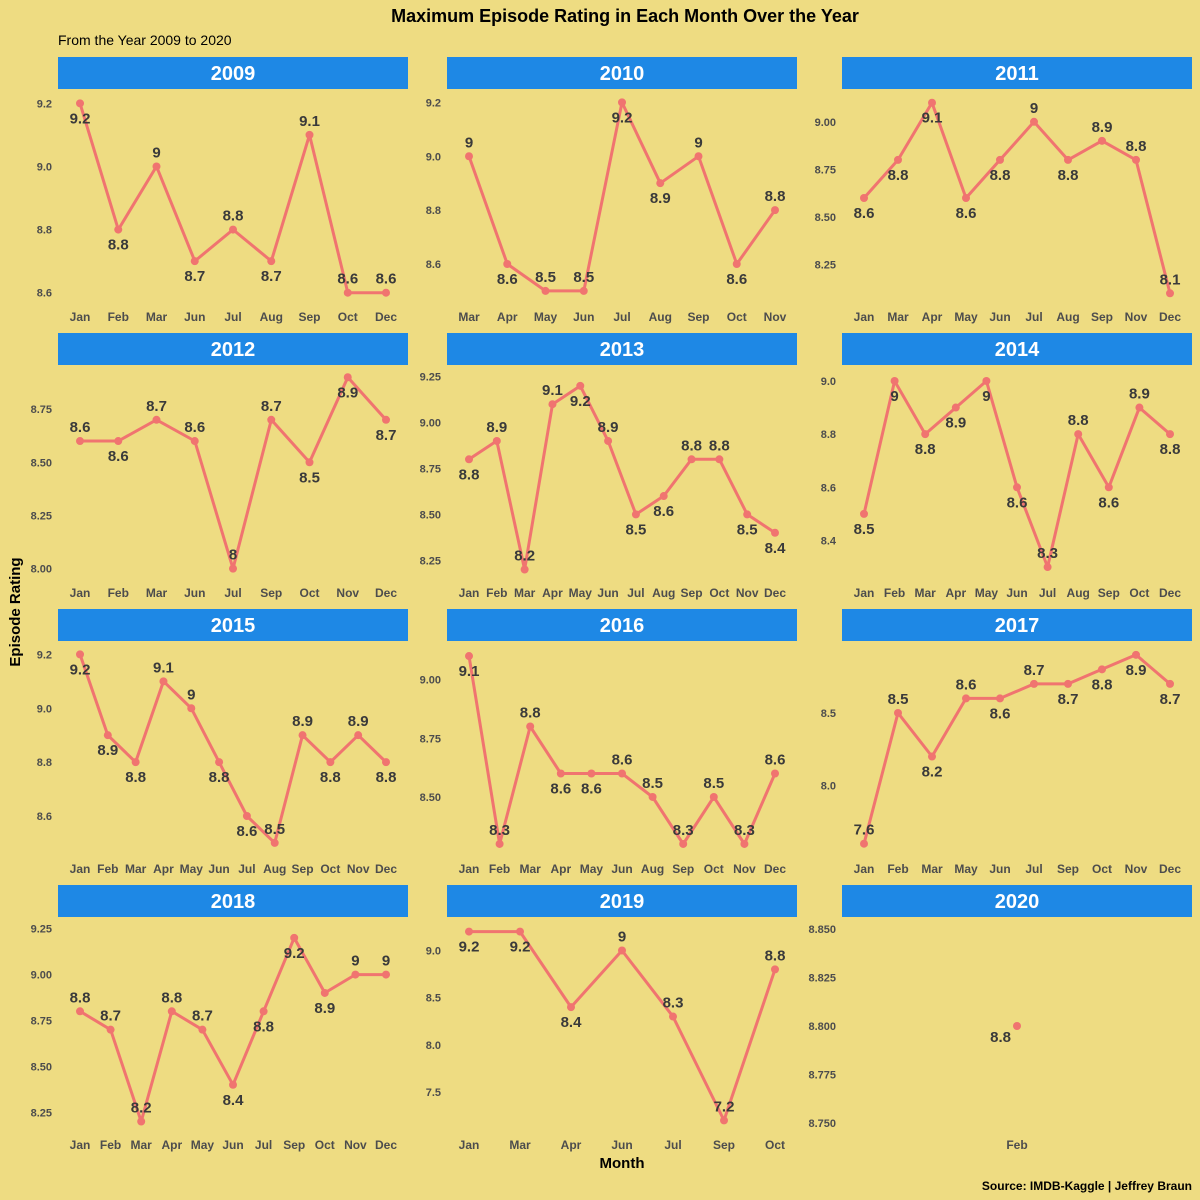  Describe the element at coordinates (673, 1003) in the screenshot. I see `data-label: 8.3` at that location.